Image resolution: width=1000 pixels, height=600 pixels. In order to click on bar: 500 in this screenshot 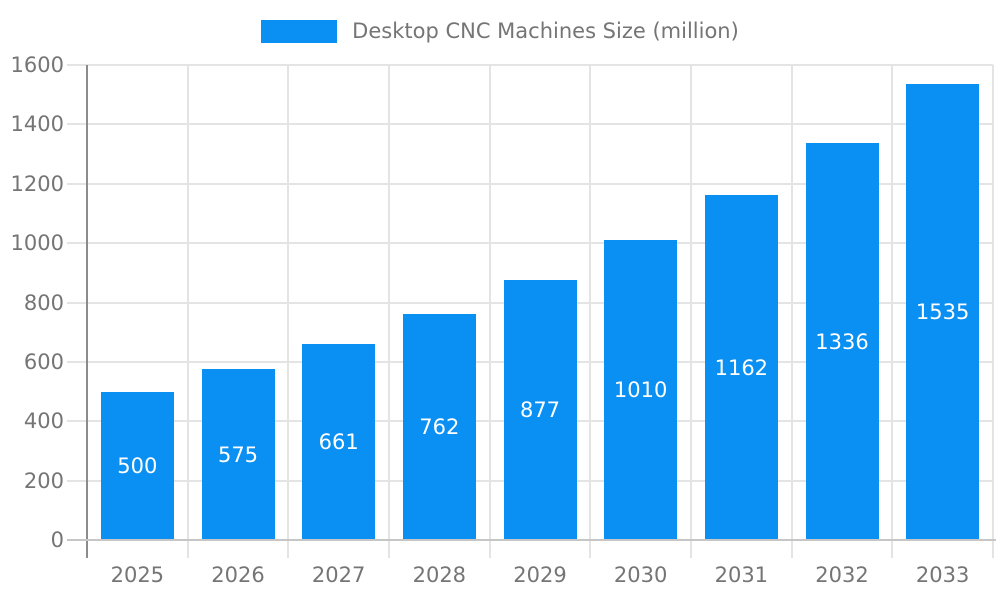, I will do `click(137, 465)`.